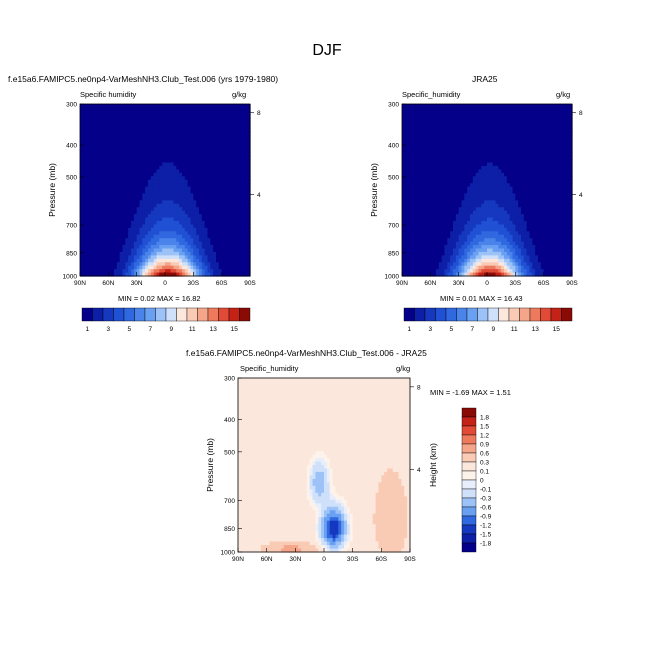 This screenshot has width=654, height=654. I want to click on variable-label-obs: Specific_humidity, so click(431, 94).